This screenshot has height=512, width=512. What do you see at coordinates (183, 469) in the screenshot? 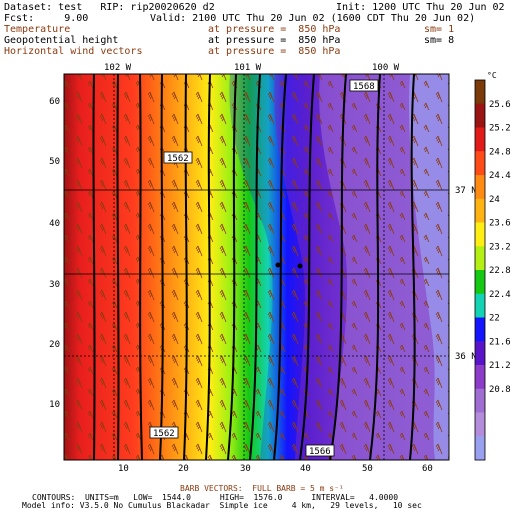
I see `x-tick: 20` at bounding box center [183, 469].